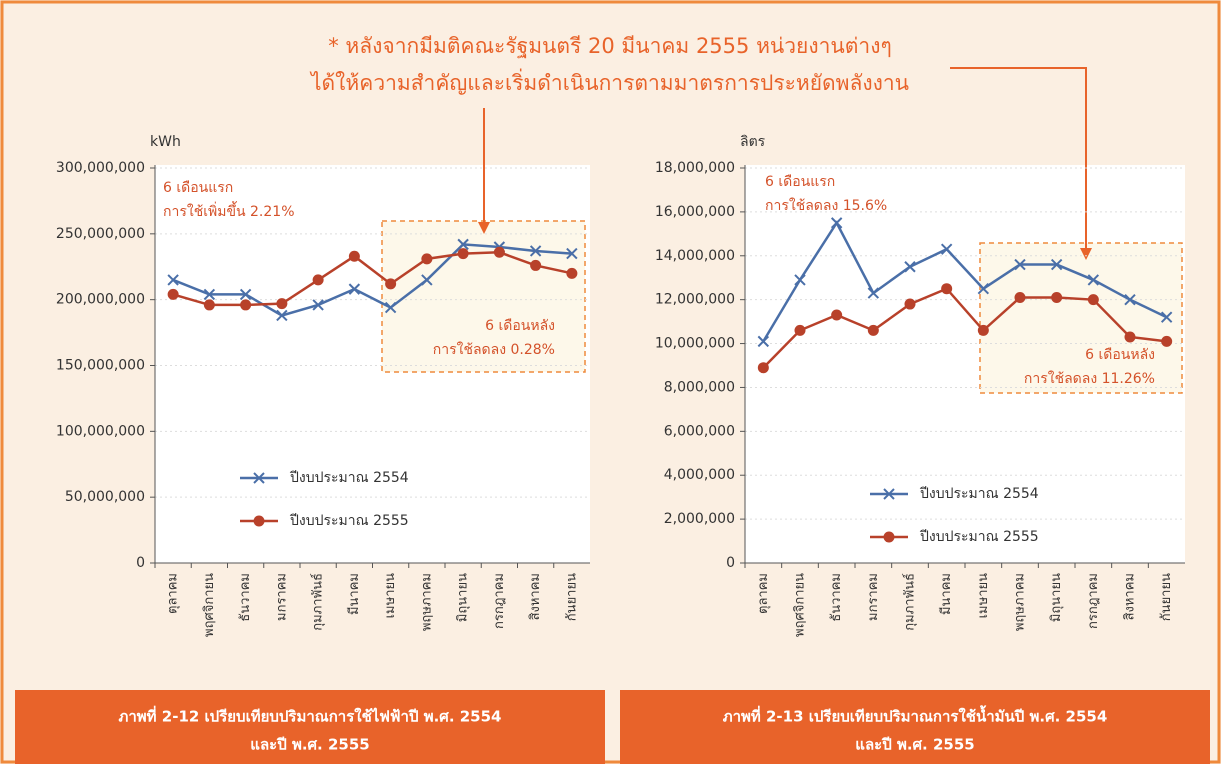 The width and height of the screenshot is (1221, 764). I want to click on annotation: การใช้เพิ่มขึ้น 2.21%, so click(229, 210).